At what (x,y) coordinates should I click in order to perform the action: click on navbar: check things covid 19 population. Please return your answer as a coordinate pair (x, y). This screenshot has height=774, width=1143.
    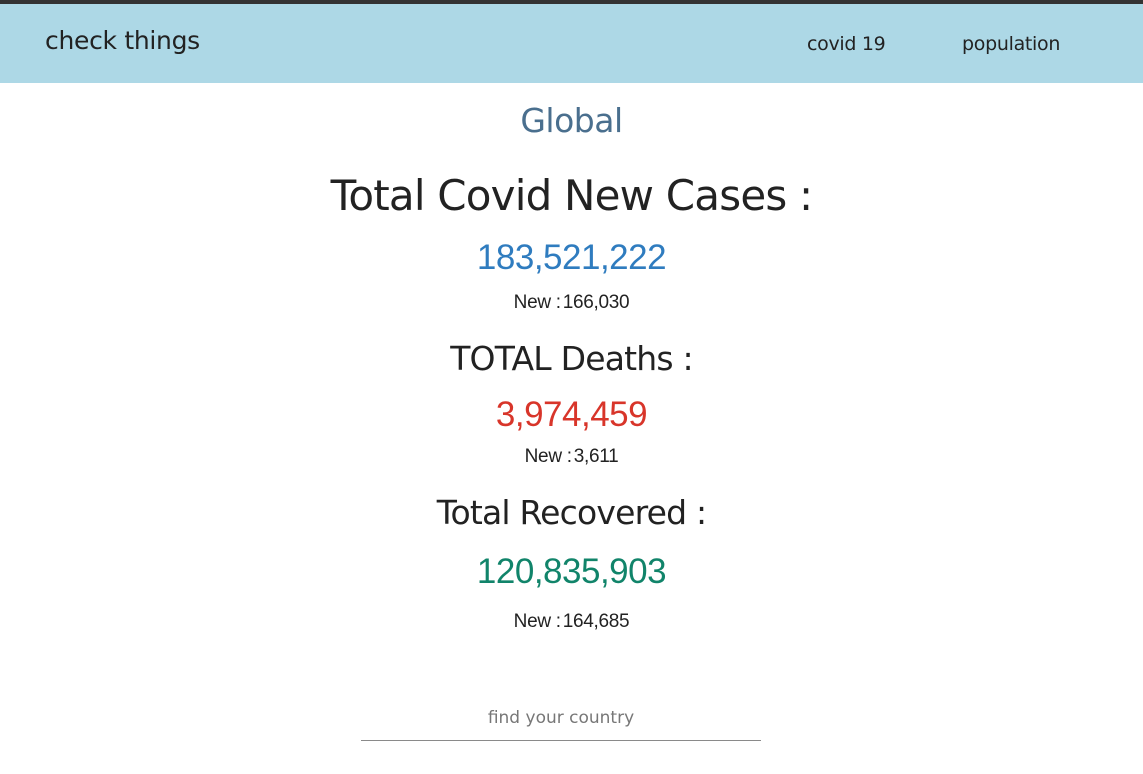
    Looking at the image, I should click on (571, 43).